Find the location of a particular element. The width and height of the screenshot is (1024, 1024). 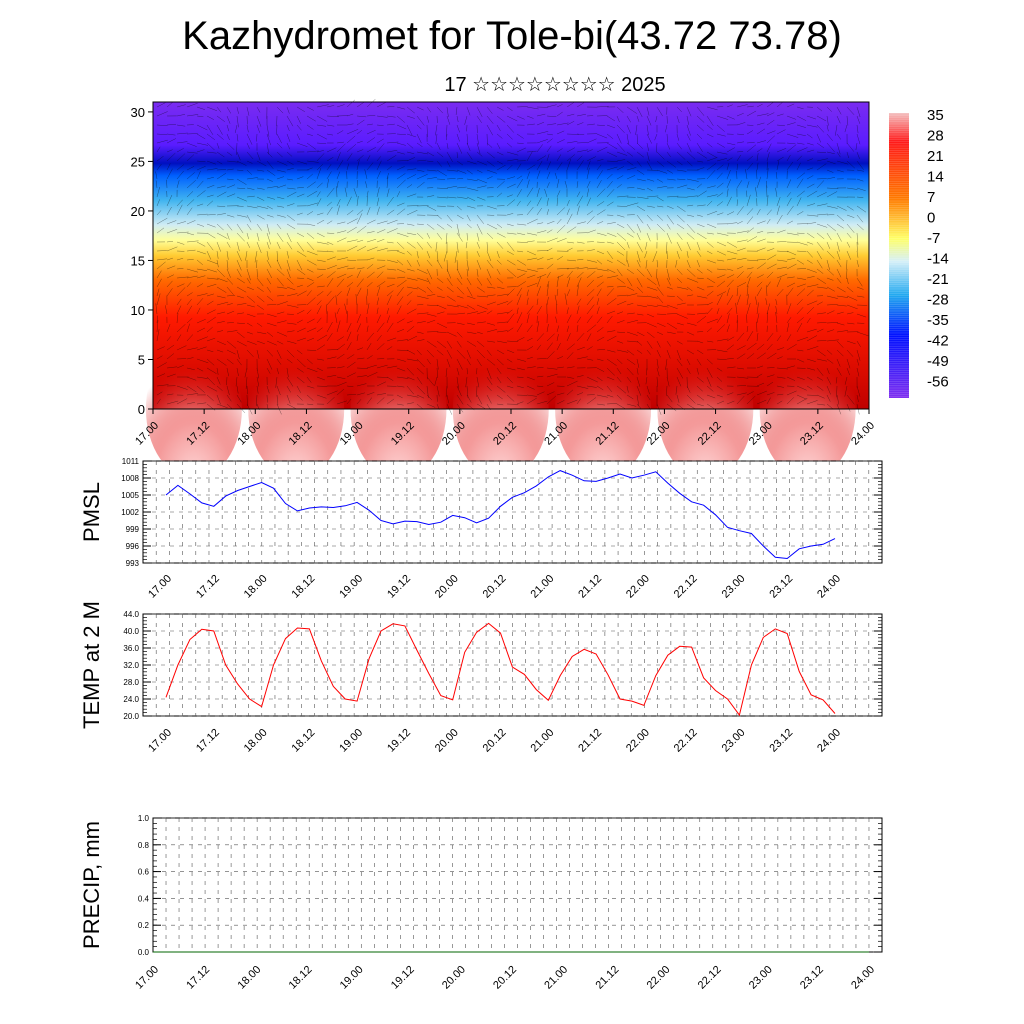

colorbar-label: -35 is located at coordinates (938, 320).